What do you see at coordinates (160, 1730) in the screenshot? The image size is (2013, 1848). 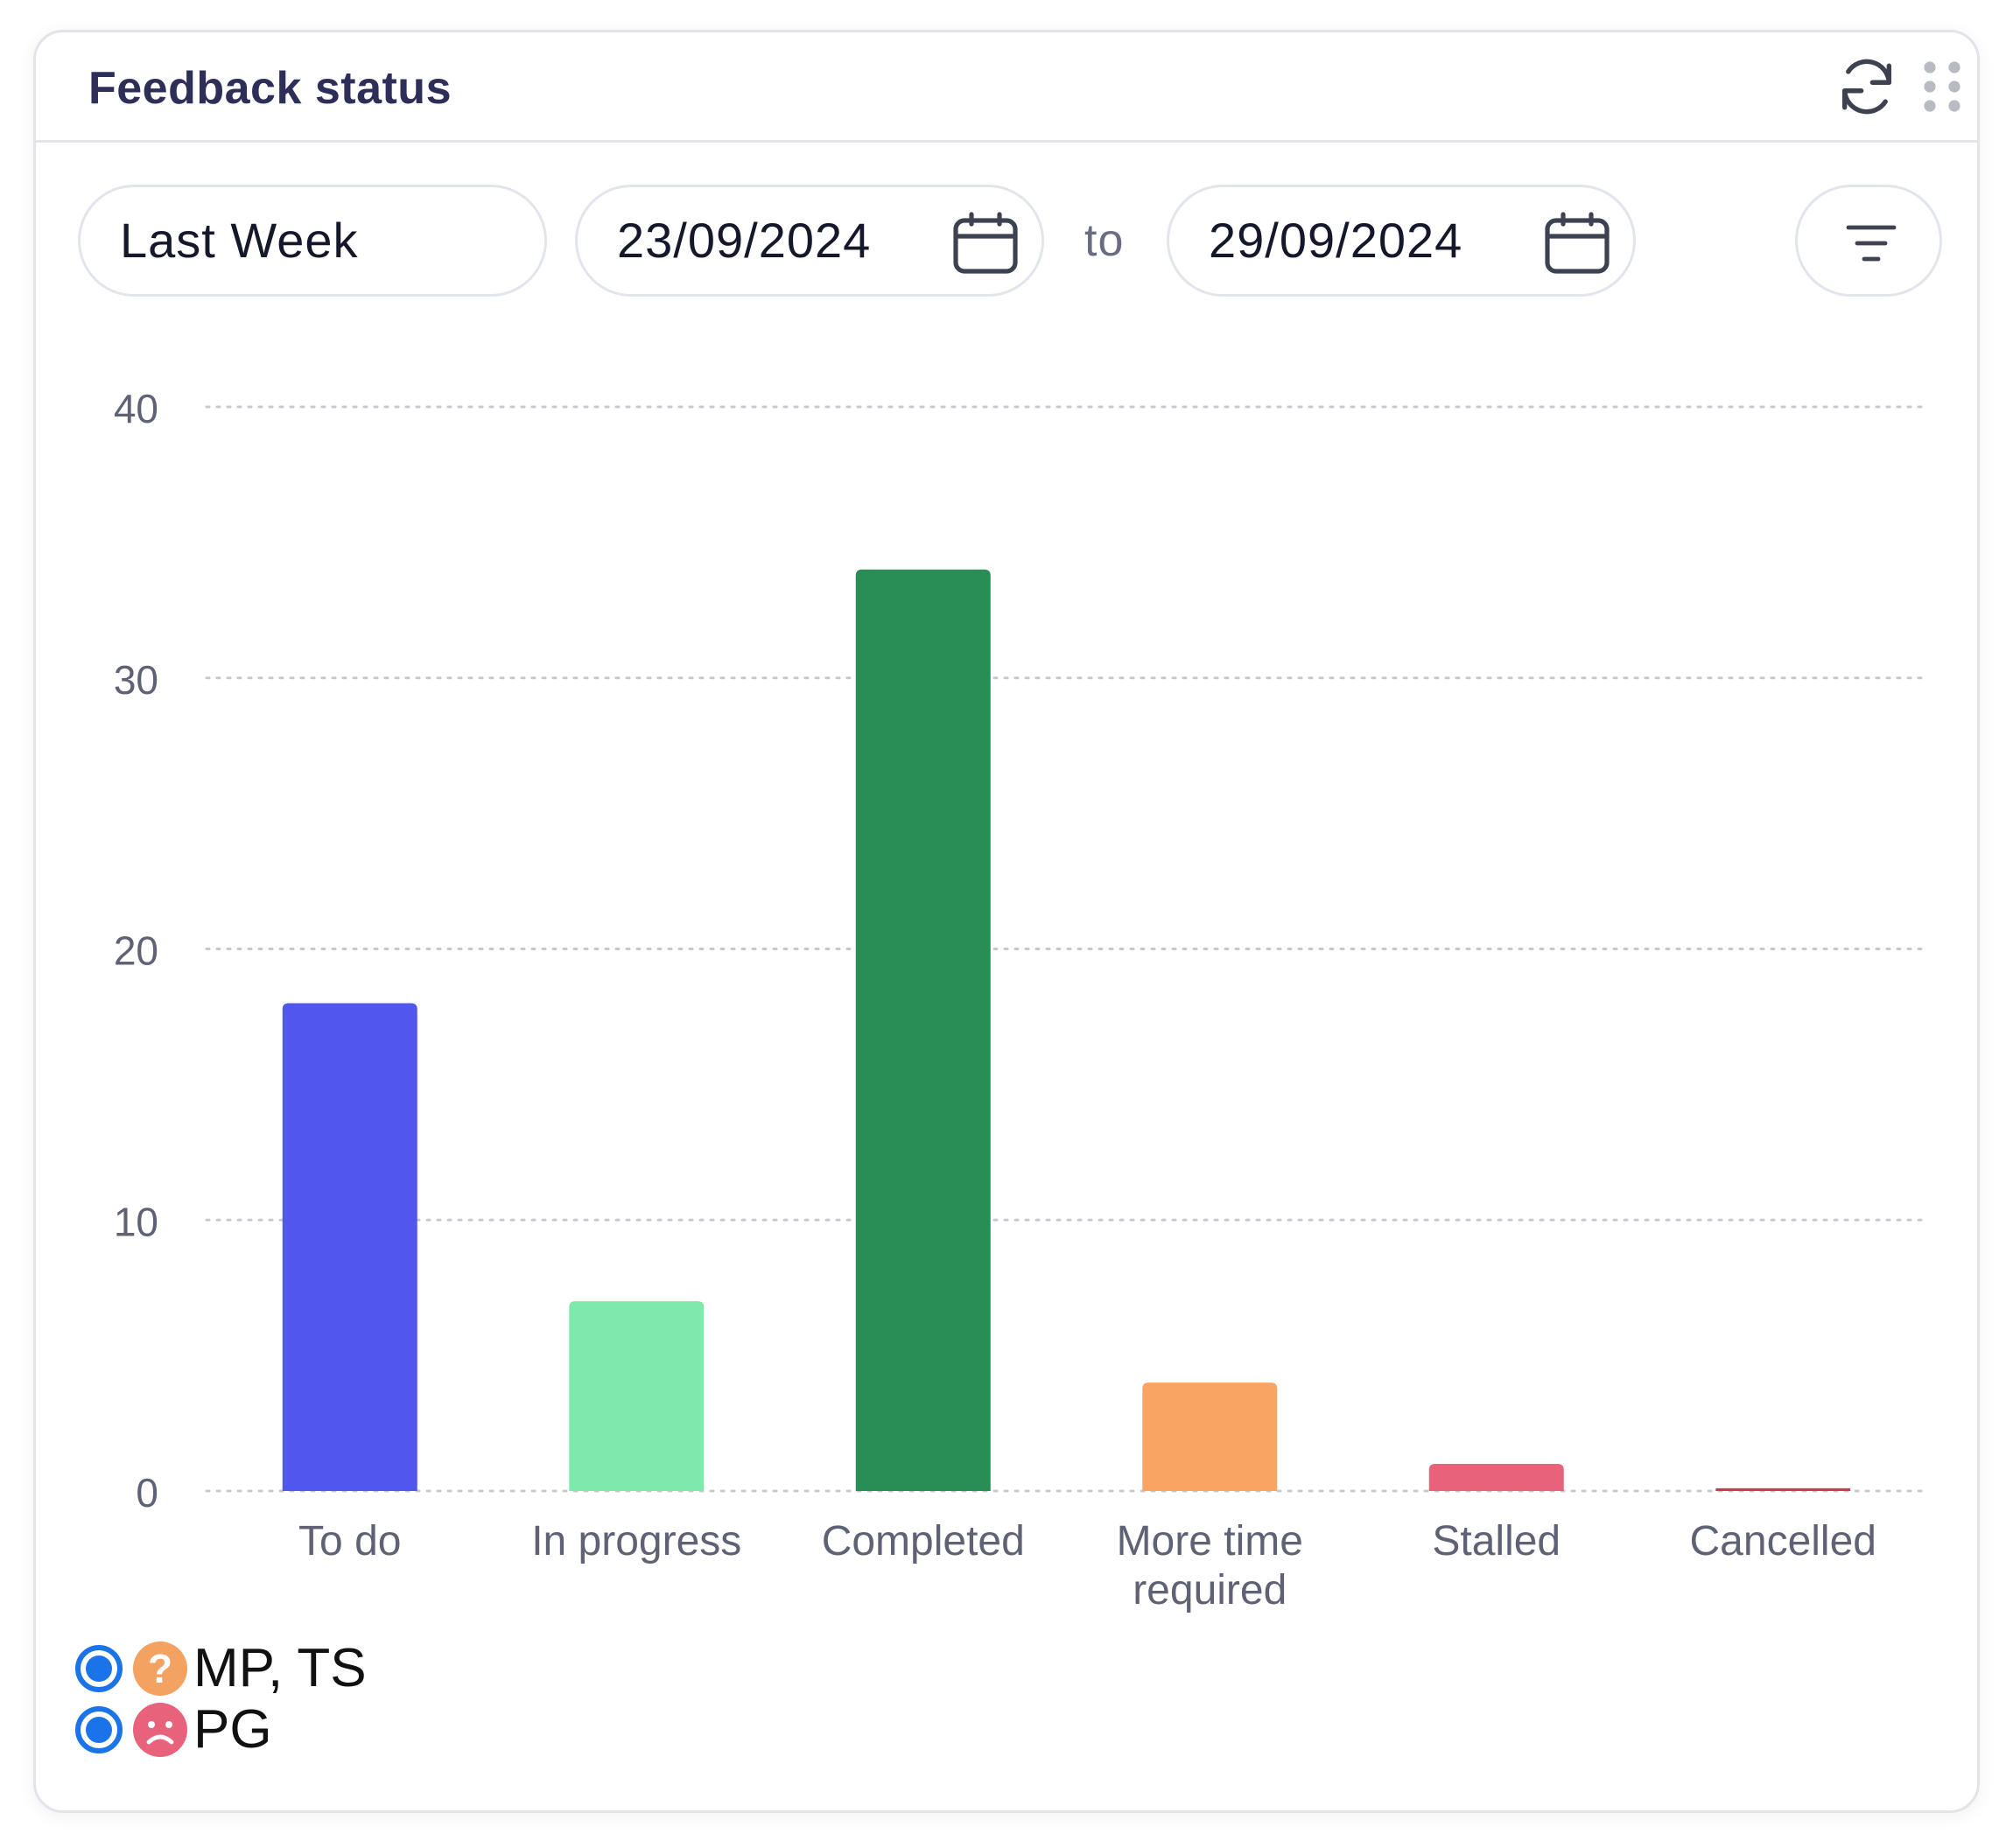 I see `sad-face-emoji-icon` at bounding box center [160, 1730].